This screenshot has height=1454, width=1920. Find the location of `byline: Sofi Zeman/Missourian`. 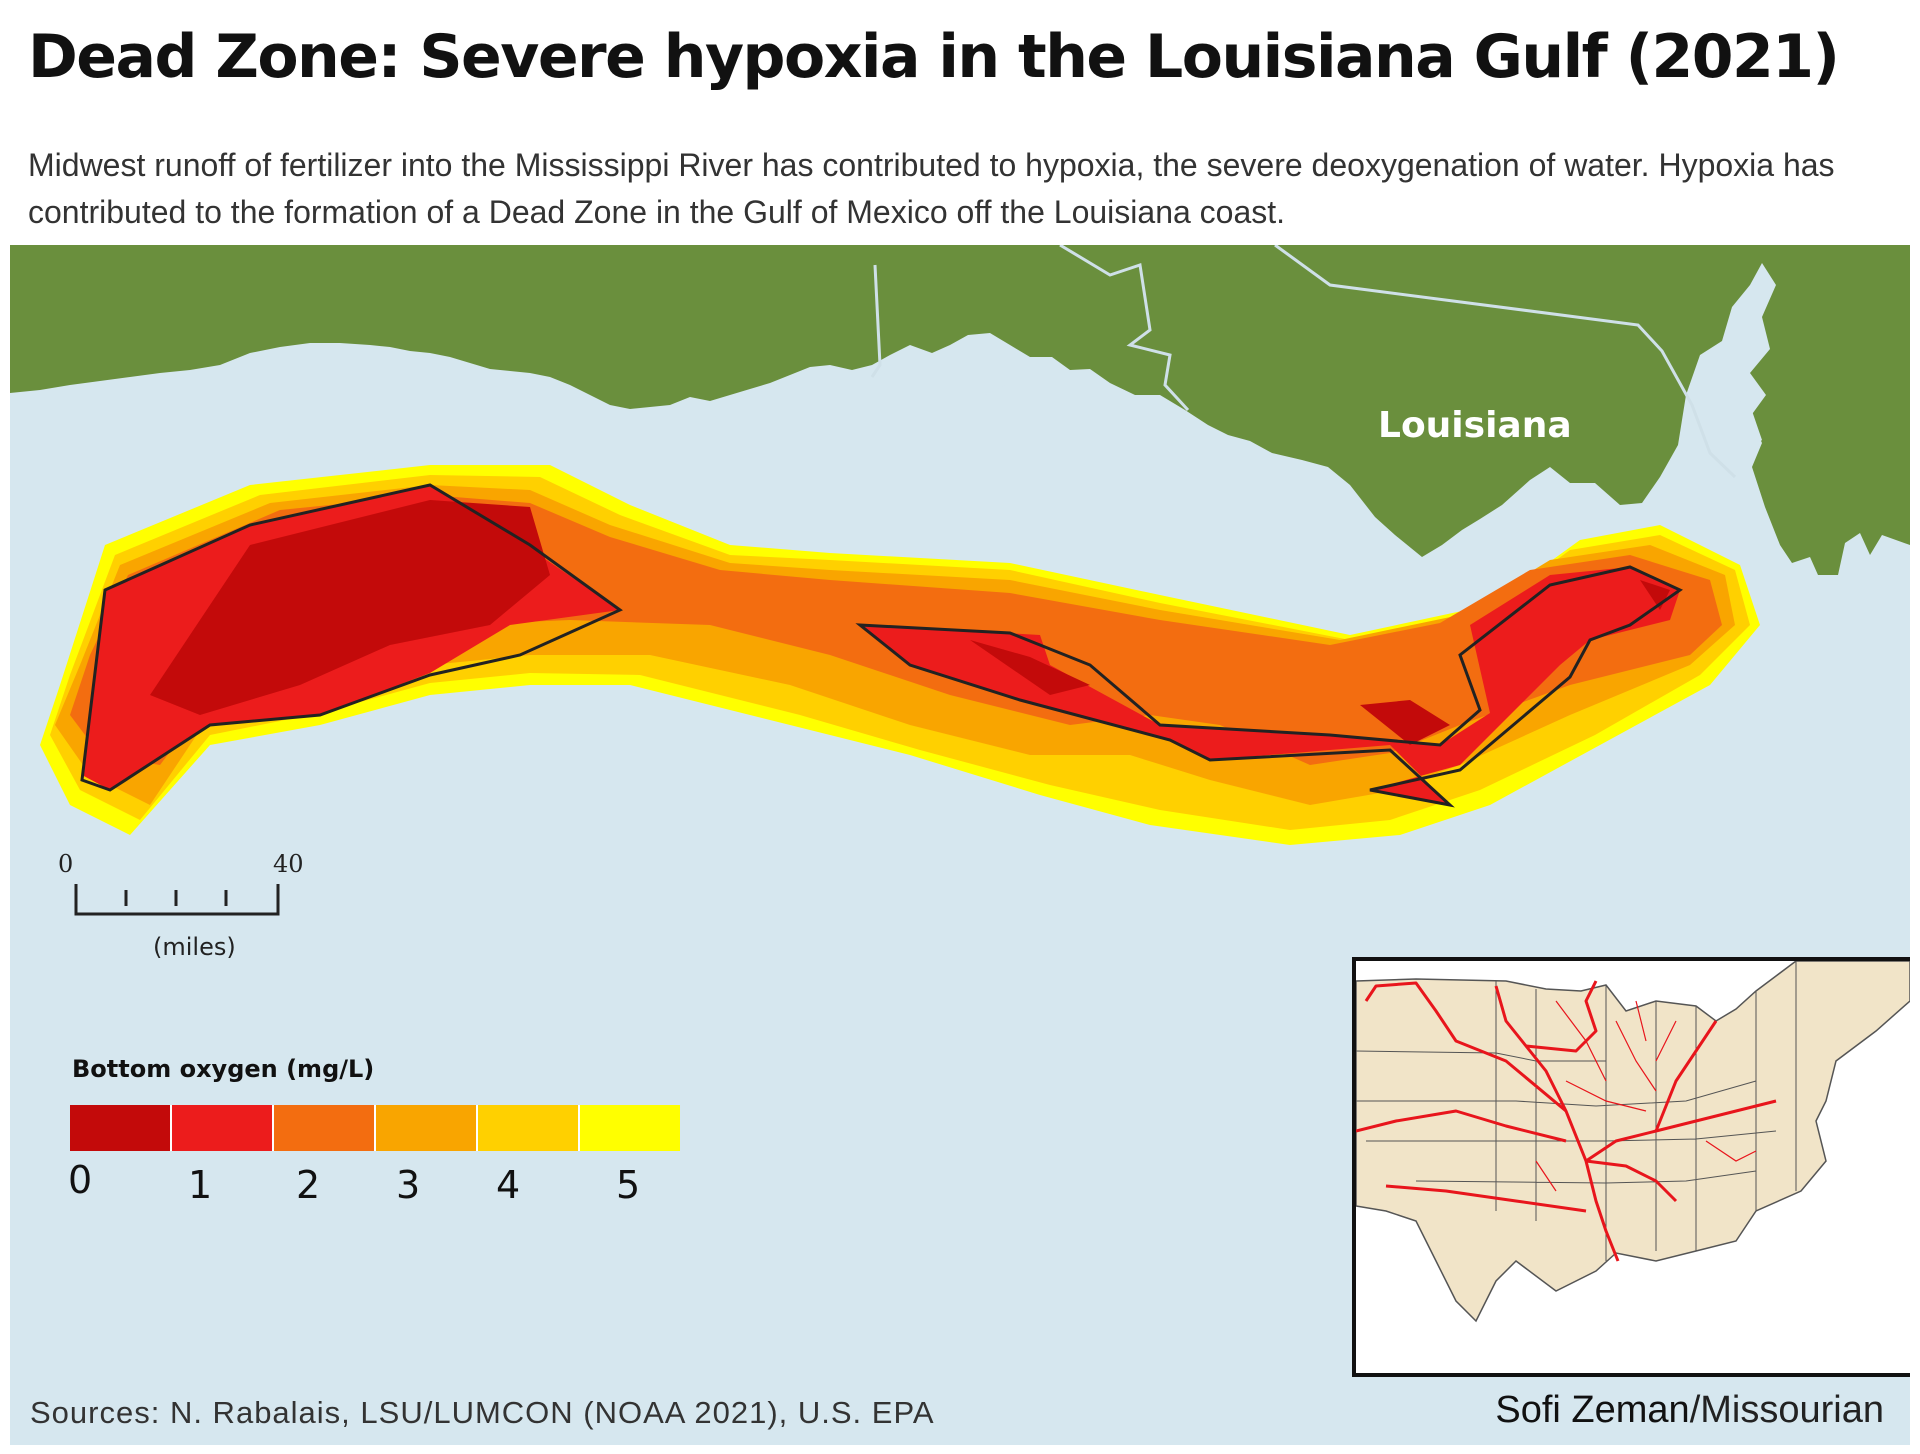

byline: Sofi Zeman/Missourian is located at coordinates (1689, 1410).